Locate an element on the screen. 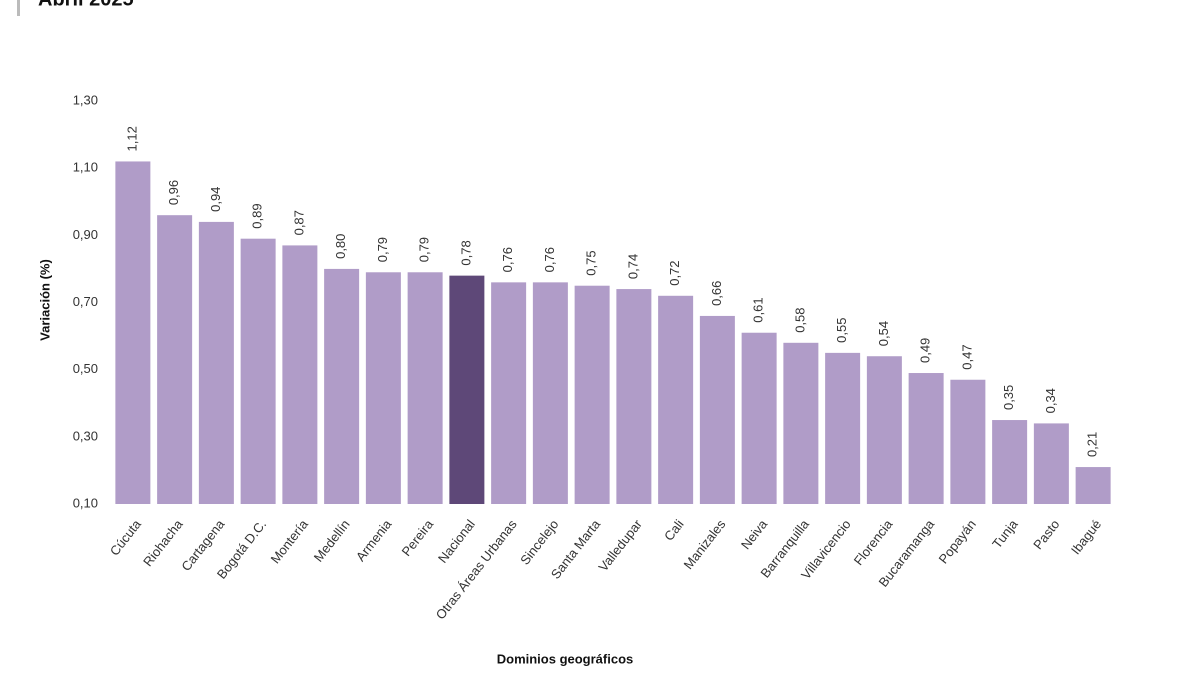  x-tick-label: Cúcuta is located at coordinates (126, 537).